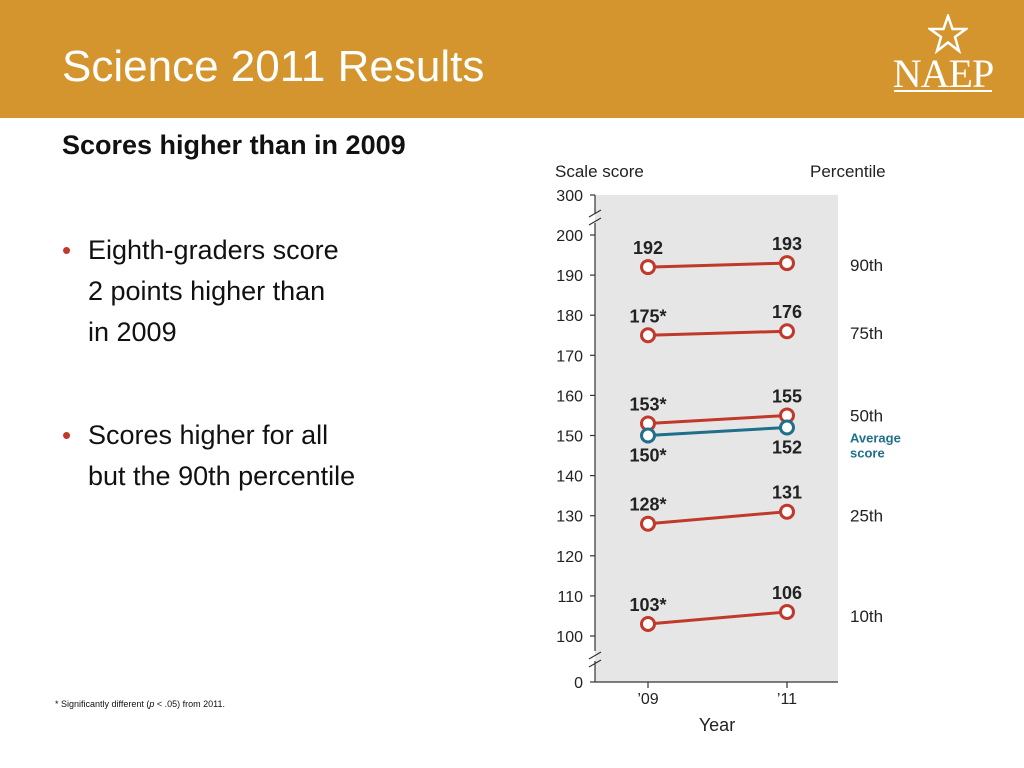 This screenshot has height=768, width=1024. I want to click on data-label: 193, so click(787, 244).